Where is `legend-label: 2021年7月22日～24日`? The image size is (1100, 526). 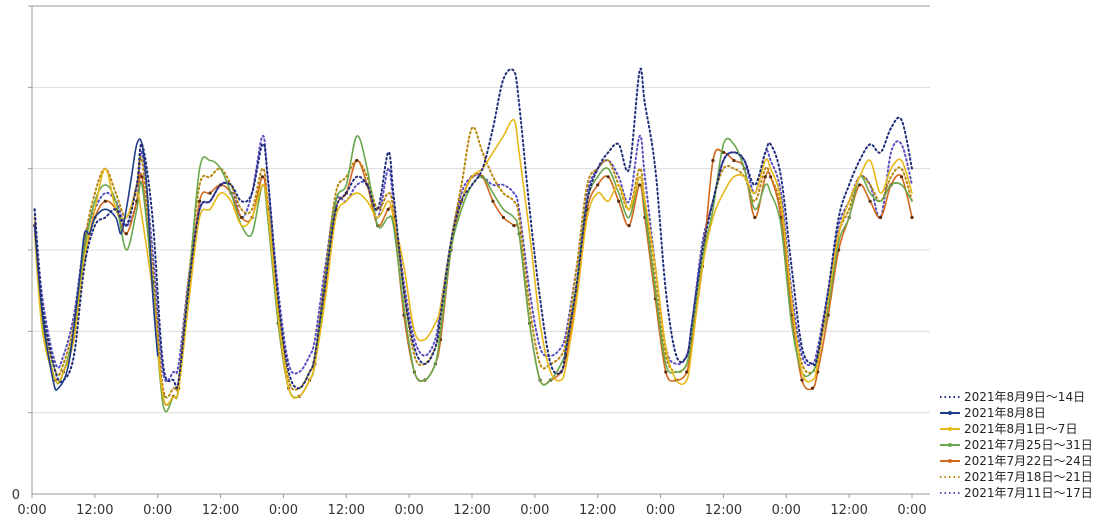 legend-label: 2021年7月22日～24日 is located at coordinates (1028, 461).